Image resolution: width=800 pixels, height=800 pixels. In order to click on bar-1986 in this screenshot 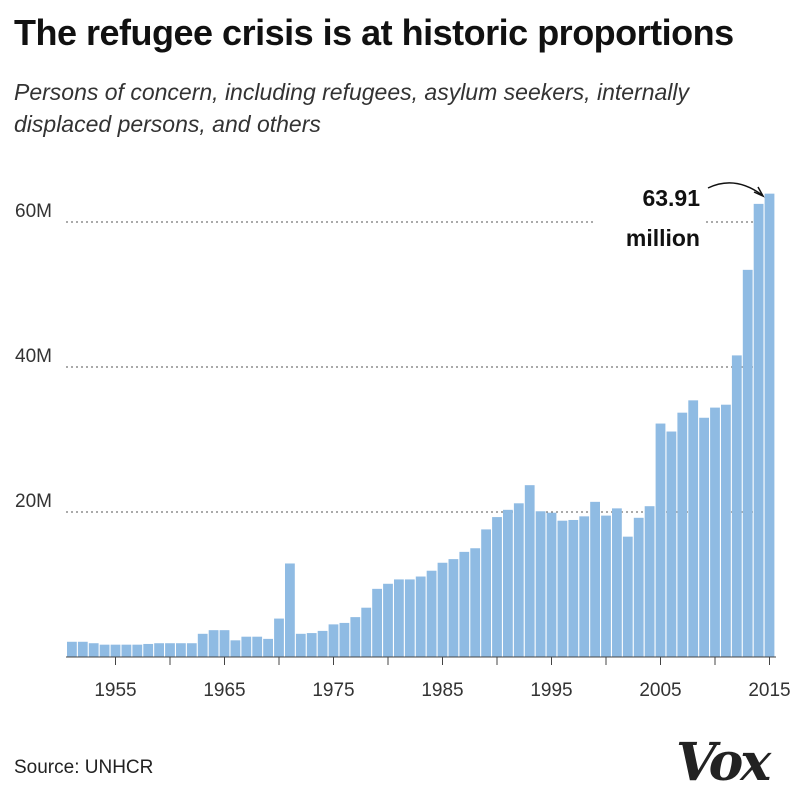, I will do `click(453, 608)`.